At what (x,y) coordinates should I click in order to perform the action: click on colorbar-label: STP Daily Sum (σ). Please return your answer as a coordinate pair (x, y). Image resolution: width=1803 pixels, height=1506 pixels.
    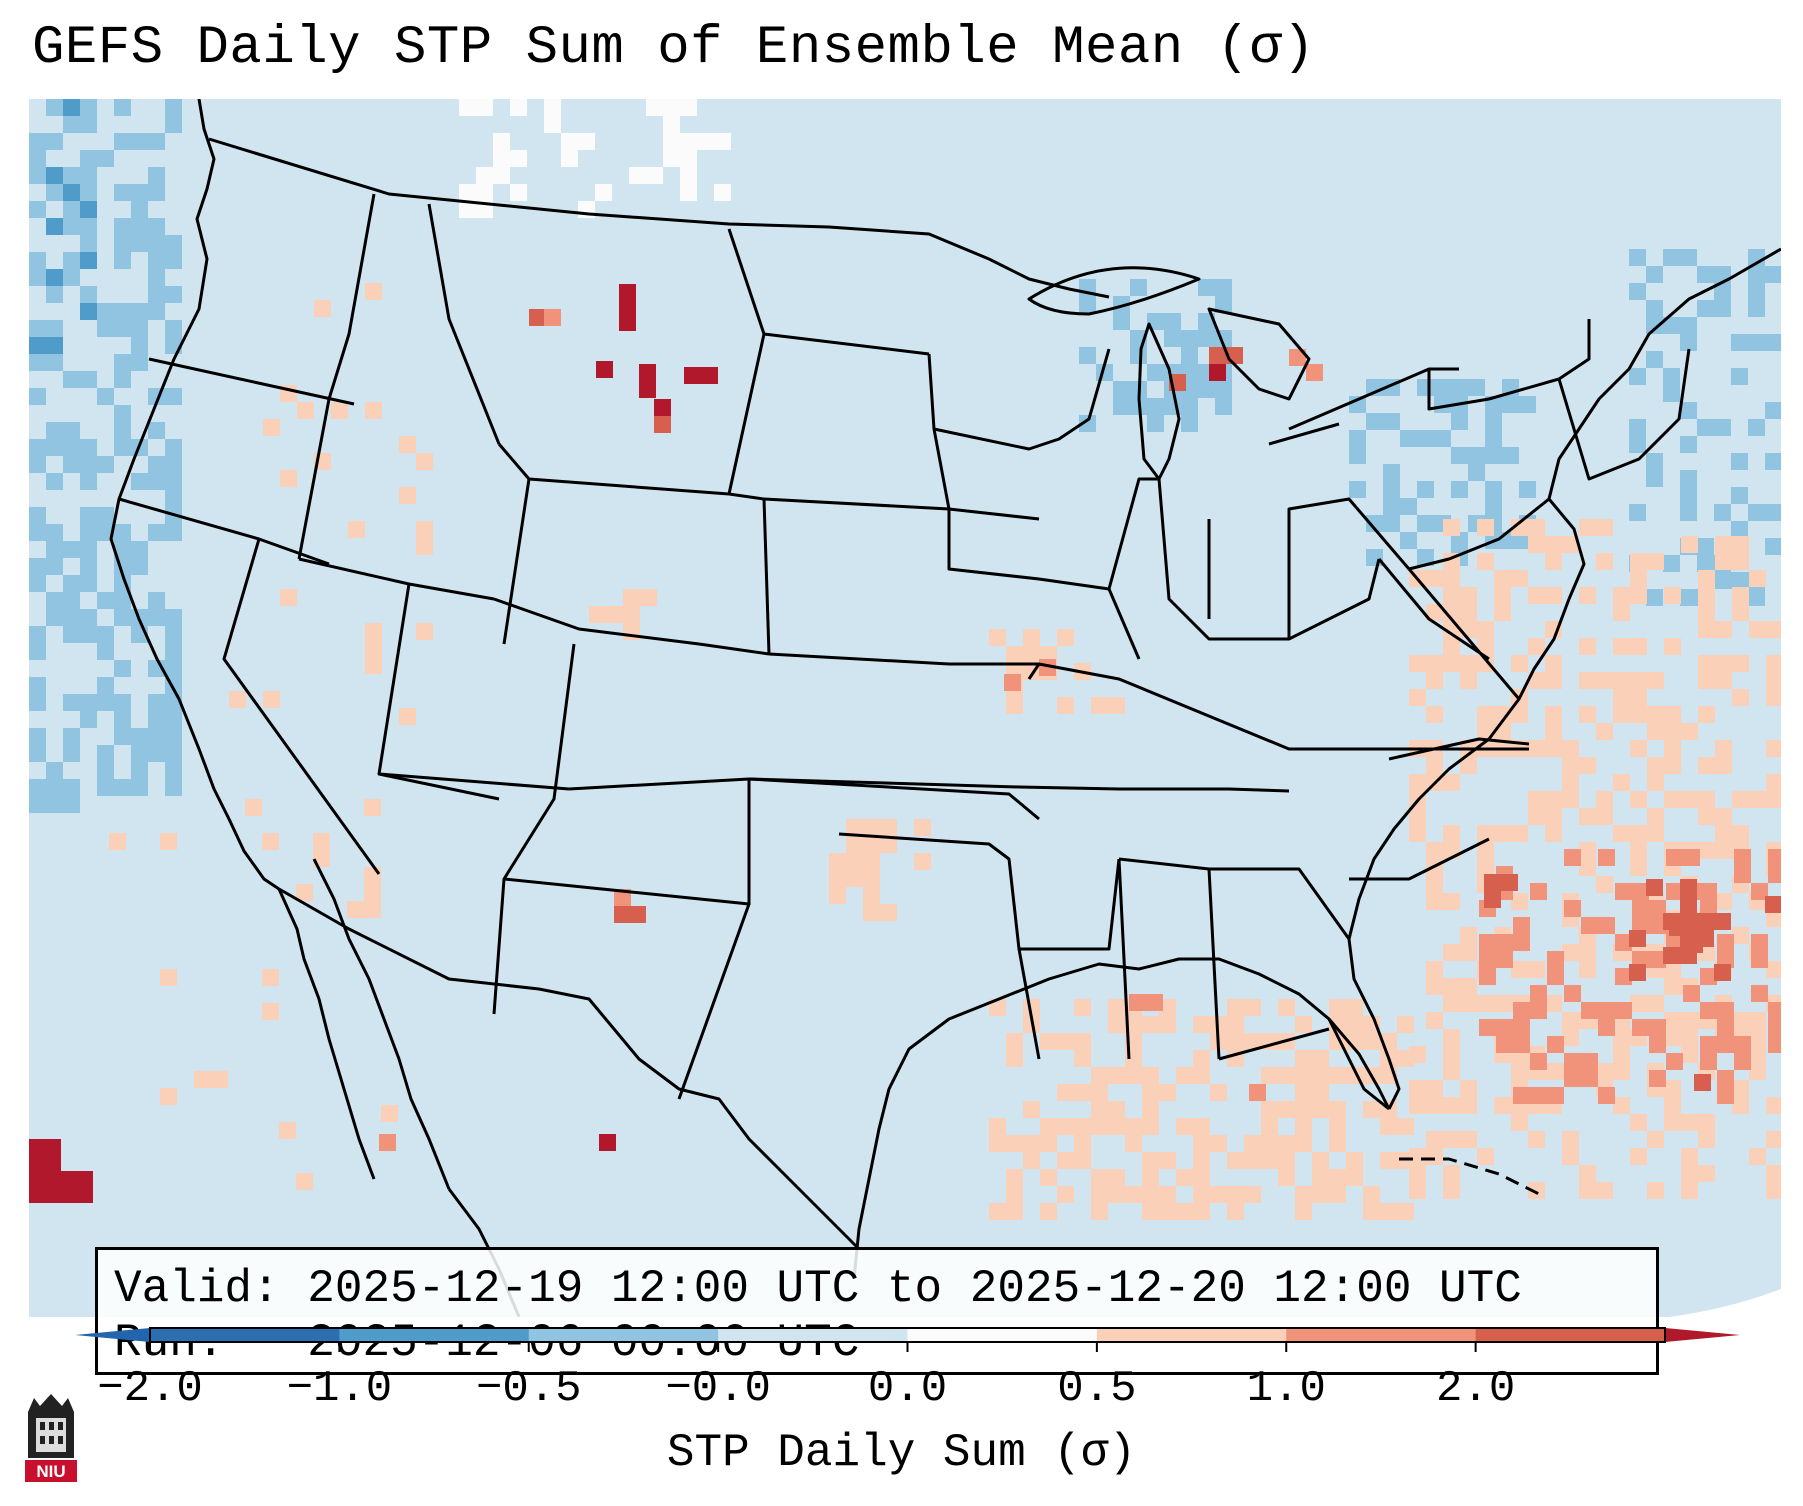
    Looking at the image, I should click on (901, 1453).